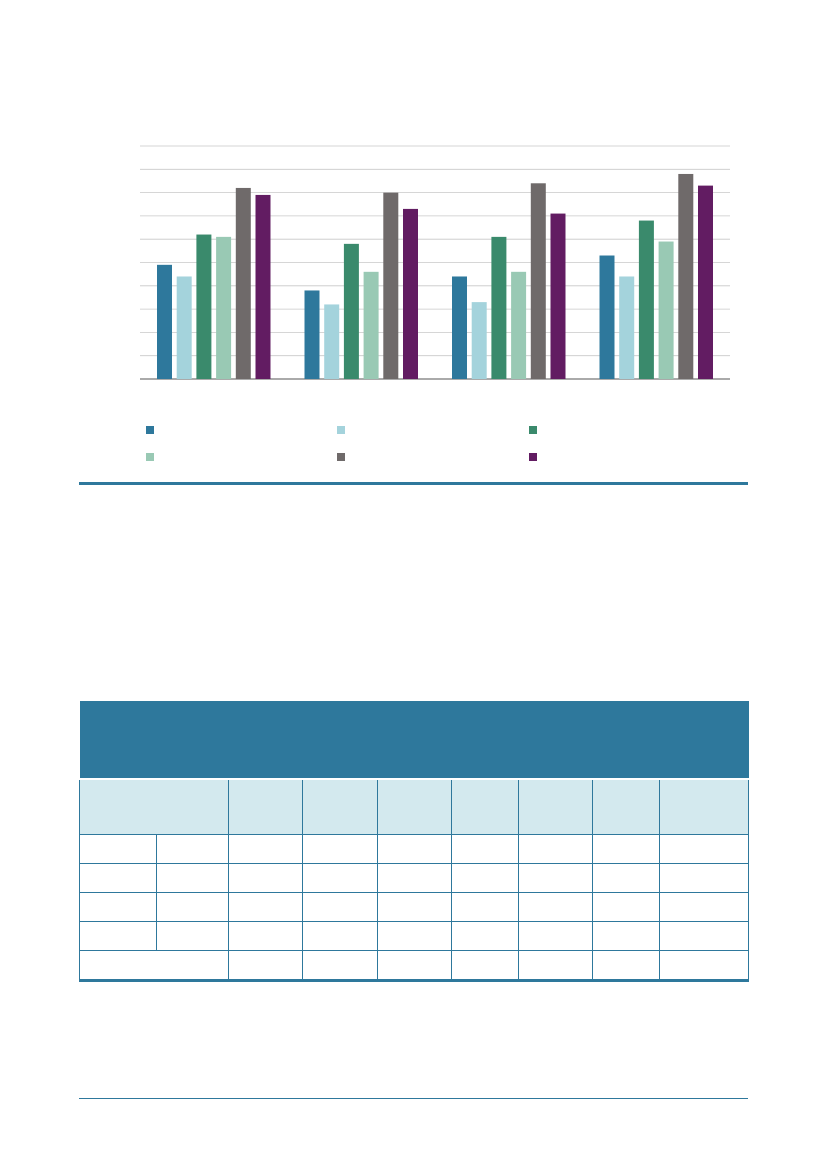 The height and width of the screenshot is (1169, 827). What do you see at coordinates (413, 483) in the screenshot?
I see `section-divider` at bounding box center [413, 483].